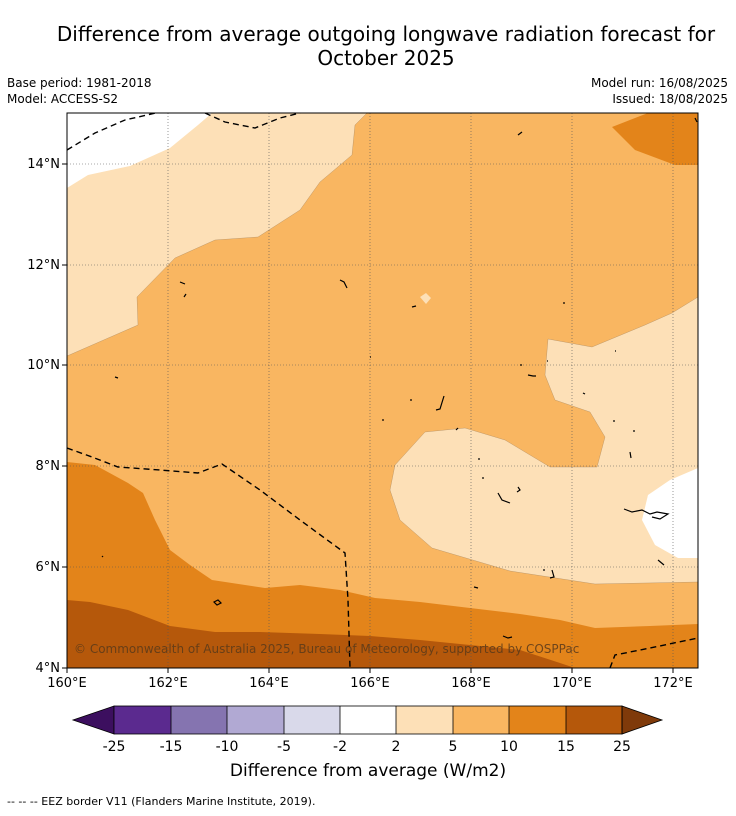  What do you see at coordinates (171, 747) in the screenshot?
I see `colorbar-tick-minus15: -15` at bounding box center [171, 747].